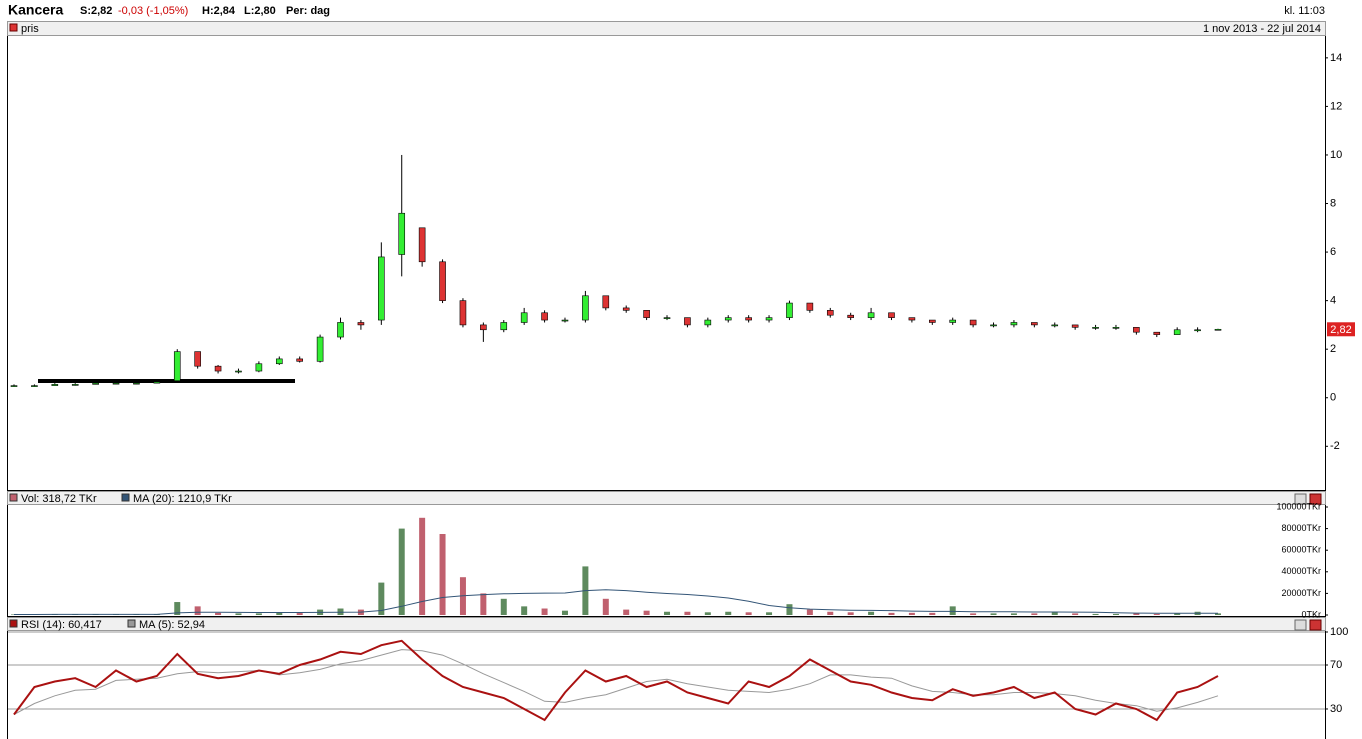 The height and width of the screenshot is (739, 1362). I want to click on low: L:2,80, so click(260, 11).